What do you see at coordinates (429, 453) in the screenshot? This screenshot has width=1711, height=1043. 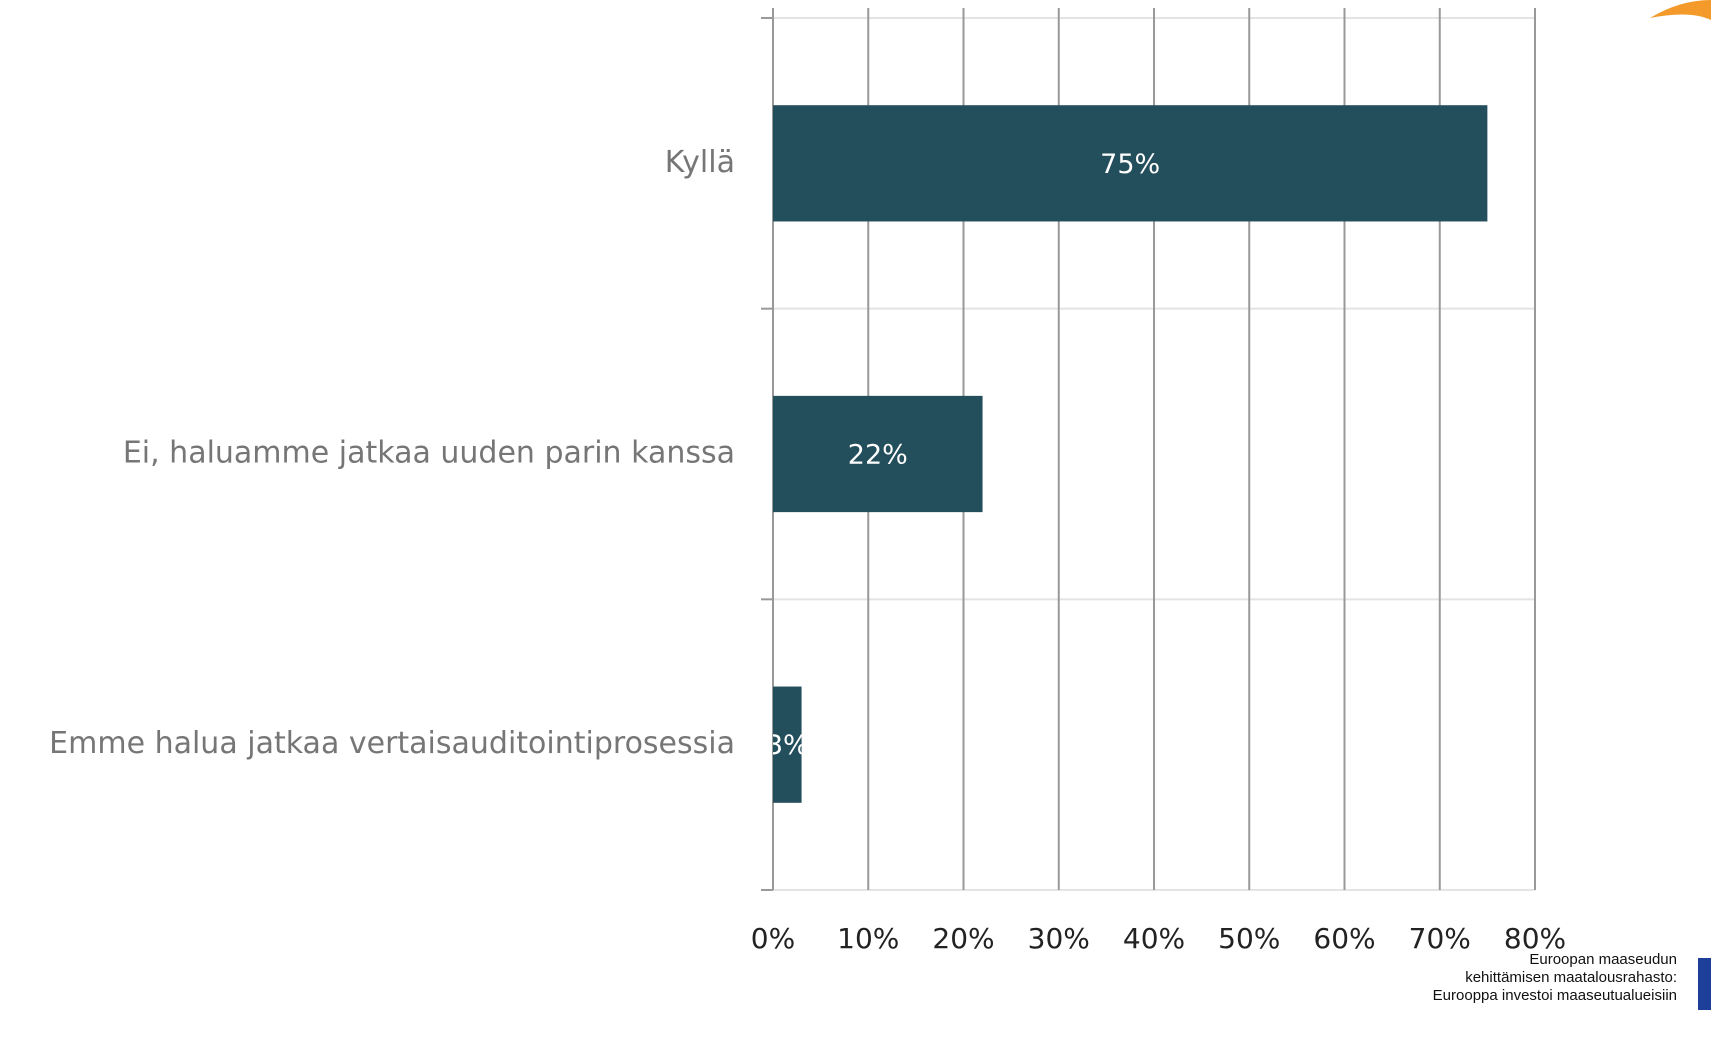 I see `category-label: Ei, haluamme jatkaa uuden parin kanssa` at bounding box center [429, 453].